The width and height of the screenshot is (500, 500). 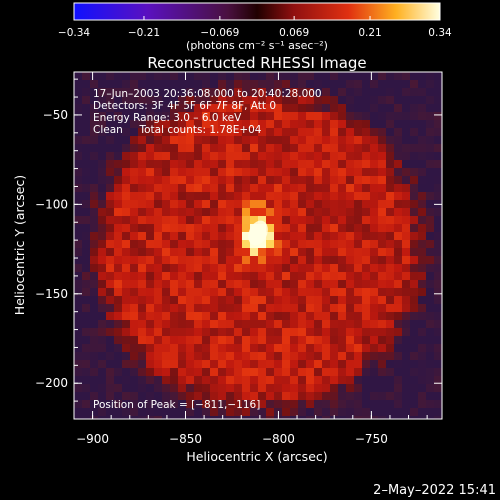 I want to click on x-axis-label: Heliocentric X (arcsec), so click(x=256, y=456).